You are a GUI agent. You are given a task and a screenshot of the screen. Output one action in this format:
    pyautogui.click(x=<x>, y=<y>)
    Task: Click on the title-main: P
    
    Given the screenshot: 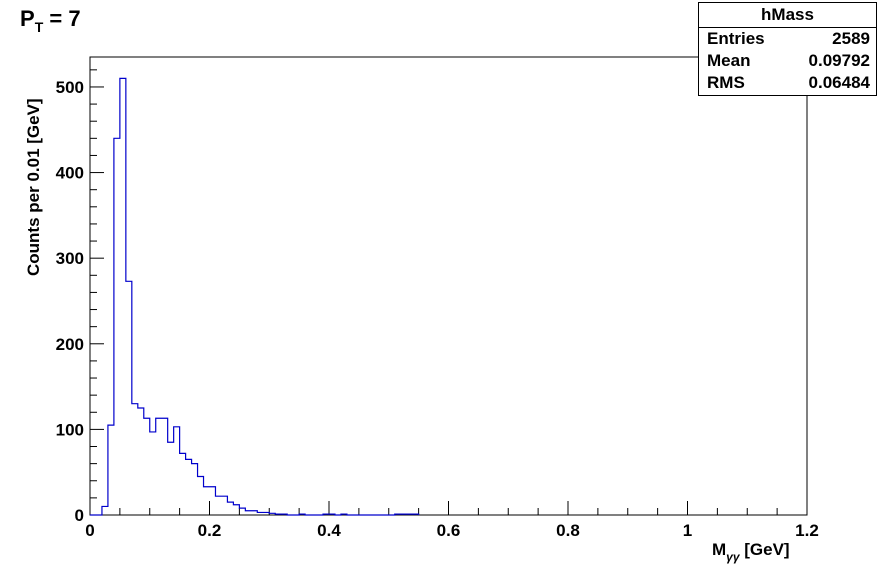 What is the action you would take?
    pyautogui.click(x=27, y=18)
    